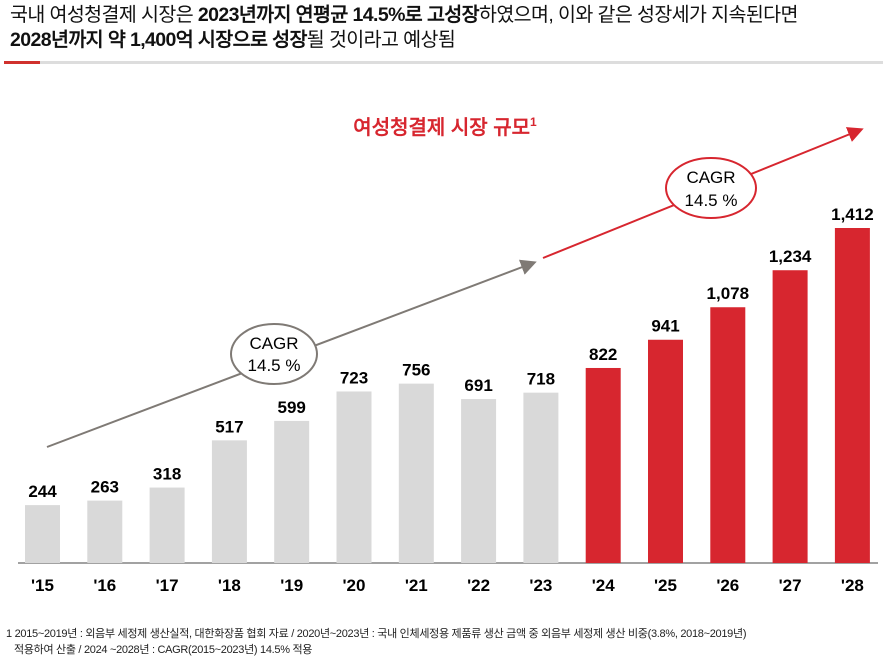 This screenshot has width=883, height=663. I want to click on x-tick-label: '27, so click(790, 585).